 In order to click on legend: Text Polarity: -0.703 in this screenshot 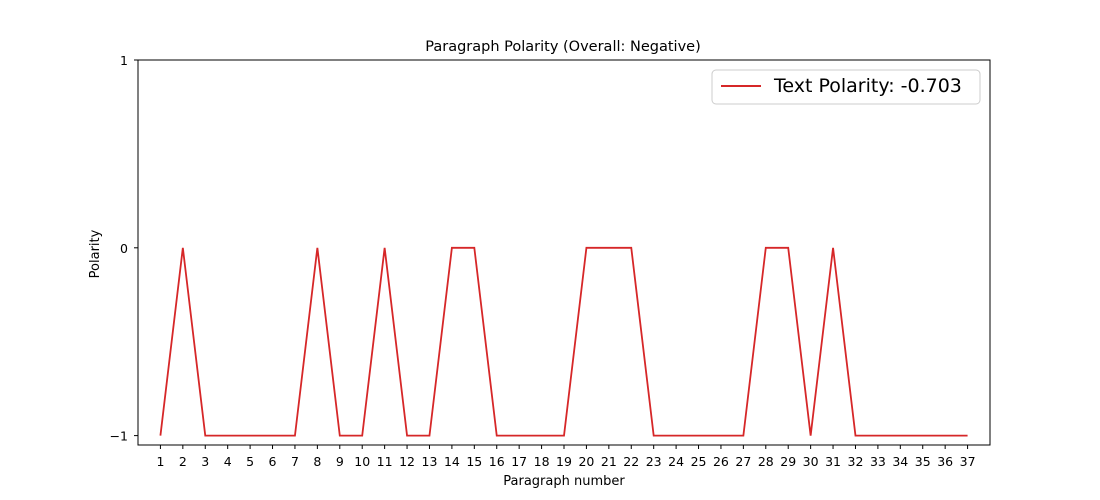, I will do `click(846, 87)`.